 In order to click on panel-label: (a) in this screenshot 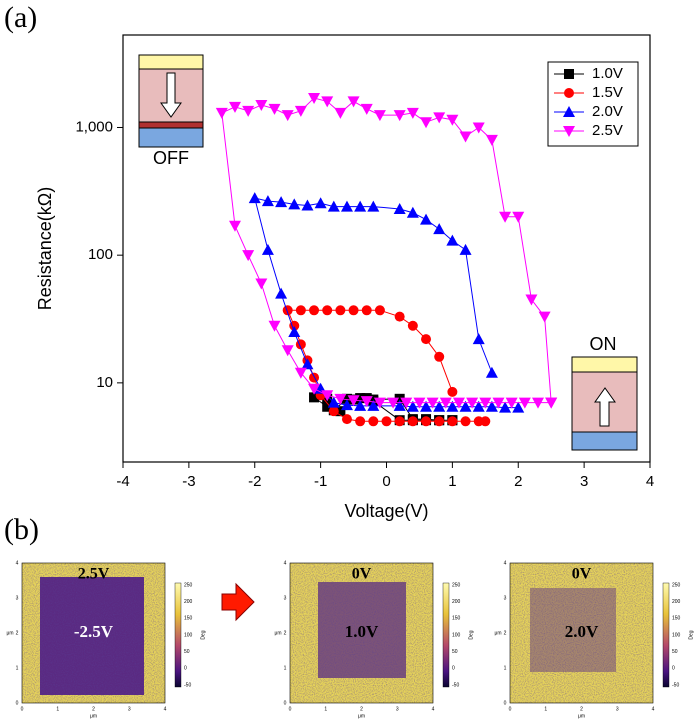, I will do `click(20, 17)`.